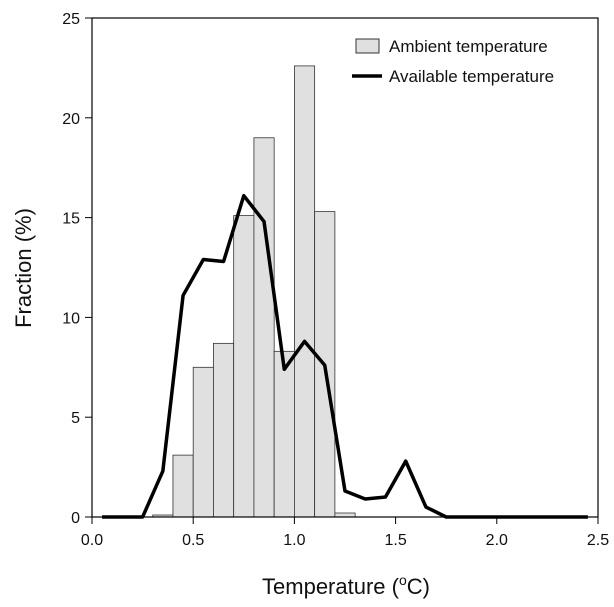  Describe the element at coordinates (77, 269) in the screenshot. I see `y-axis-ticks: 0 5 10 15 20 25` at that location.